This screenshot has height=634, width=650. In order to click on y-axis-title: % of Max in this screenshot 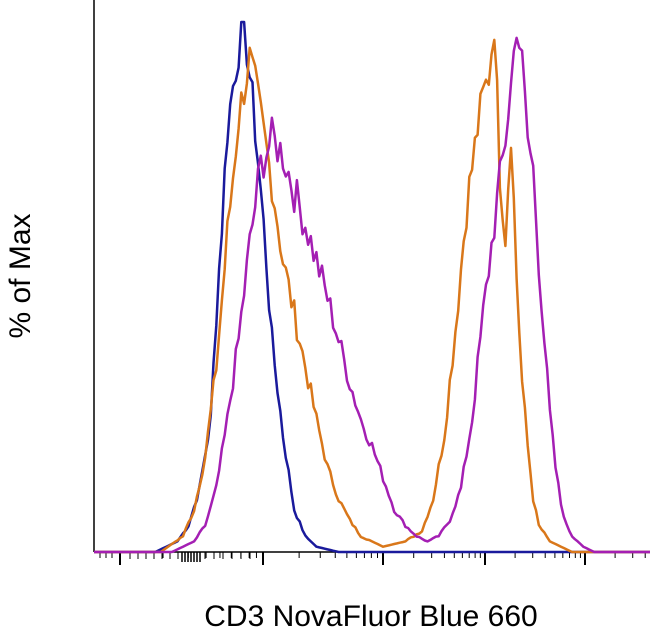, I will do `click(20, 275)`.